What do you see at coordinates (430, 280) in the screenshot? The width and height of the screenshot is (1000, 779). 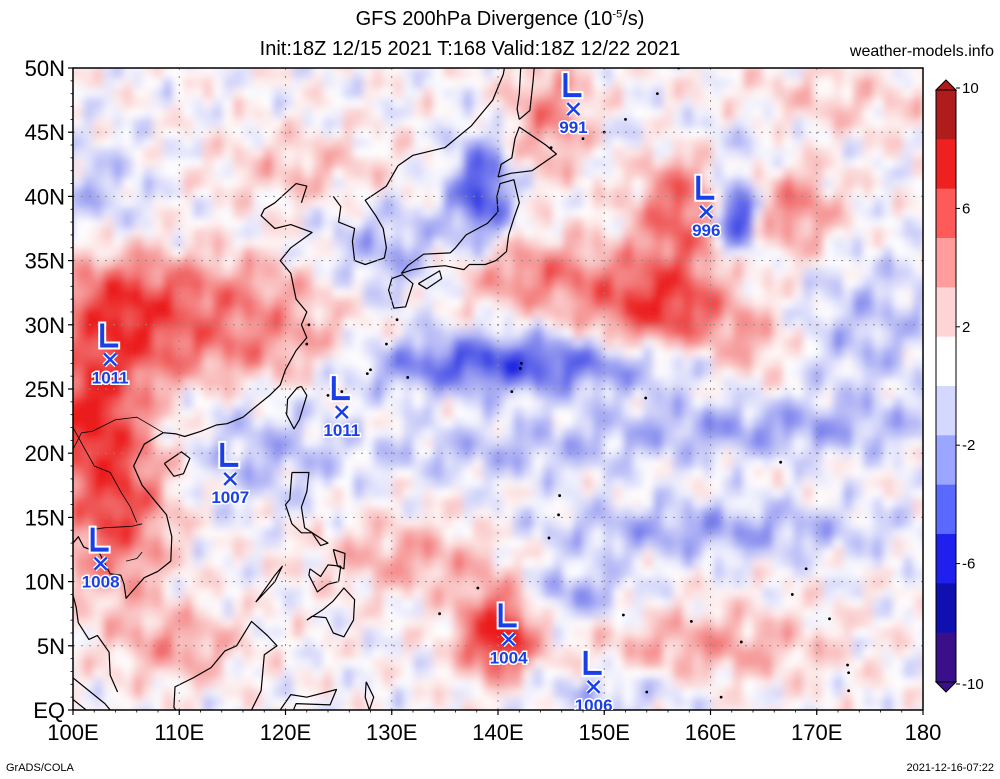 I see `coastline-shikoku` at bounding box center [430, 280].